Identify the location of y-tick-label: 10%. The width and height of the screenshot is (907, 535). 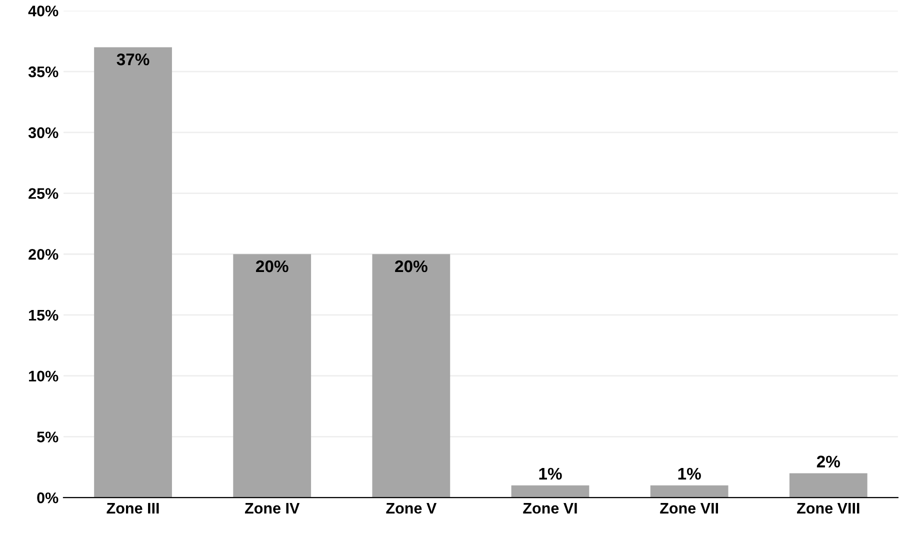
(43, 376).